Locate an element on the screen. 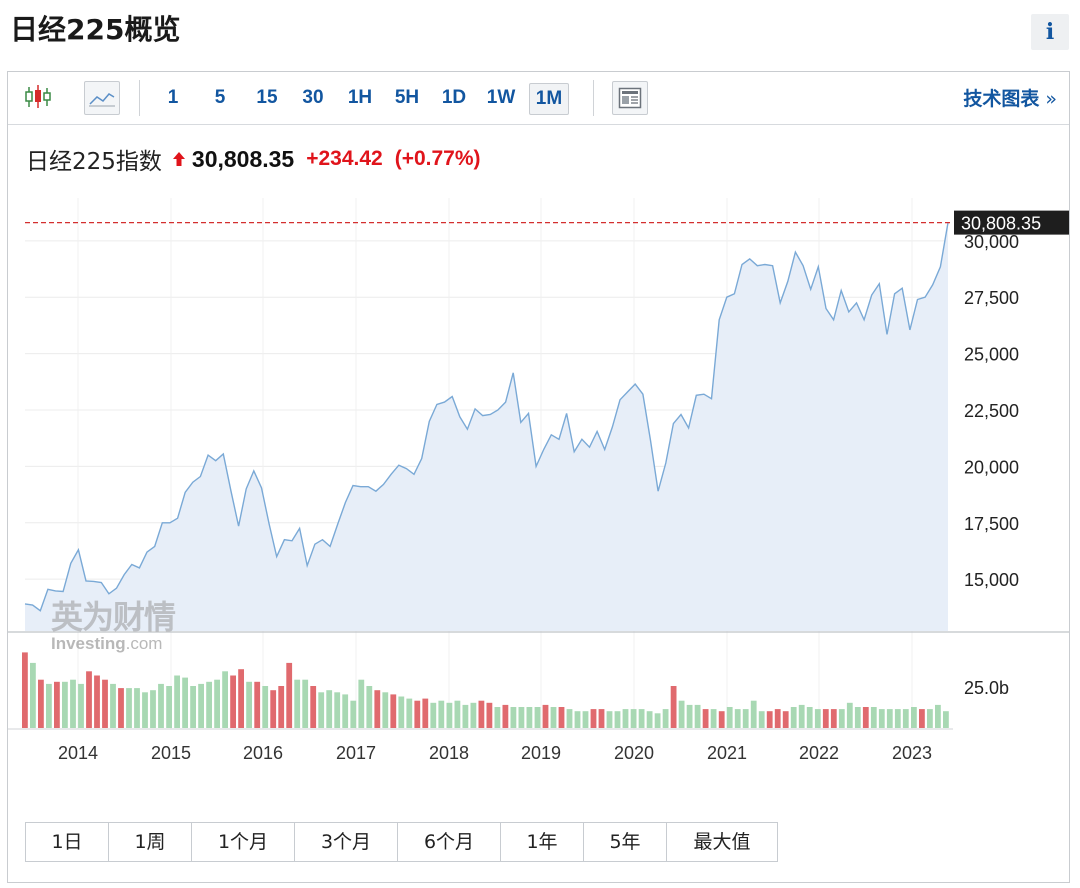 The width and height of the screenshot is (1080, 888). quote-header: 日经225指数 30,808.35 +234.42 (+0.77%) is located at coordinates (253, 159).